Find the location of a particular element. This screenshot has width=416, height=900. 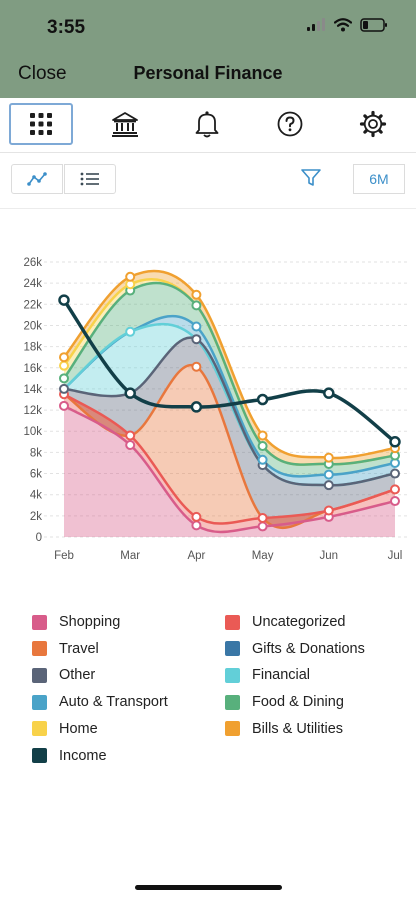

battery-icon is located at coordinates (373, 25).